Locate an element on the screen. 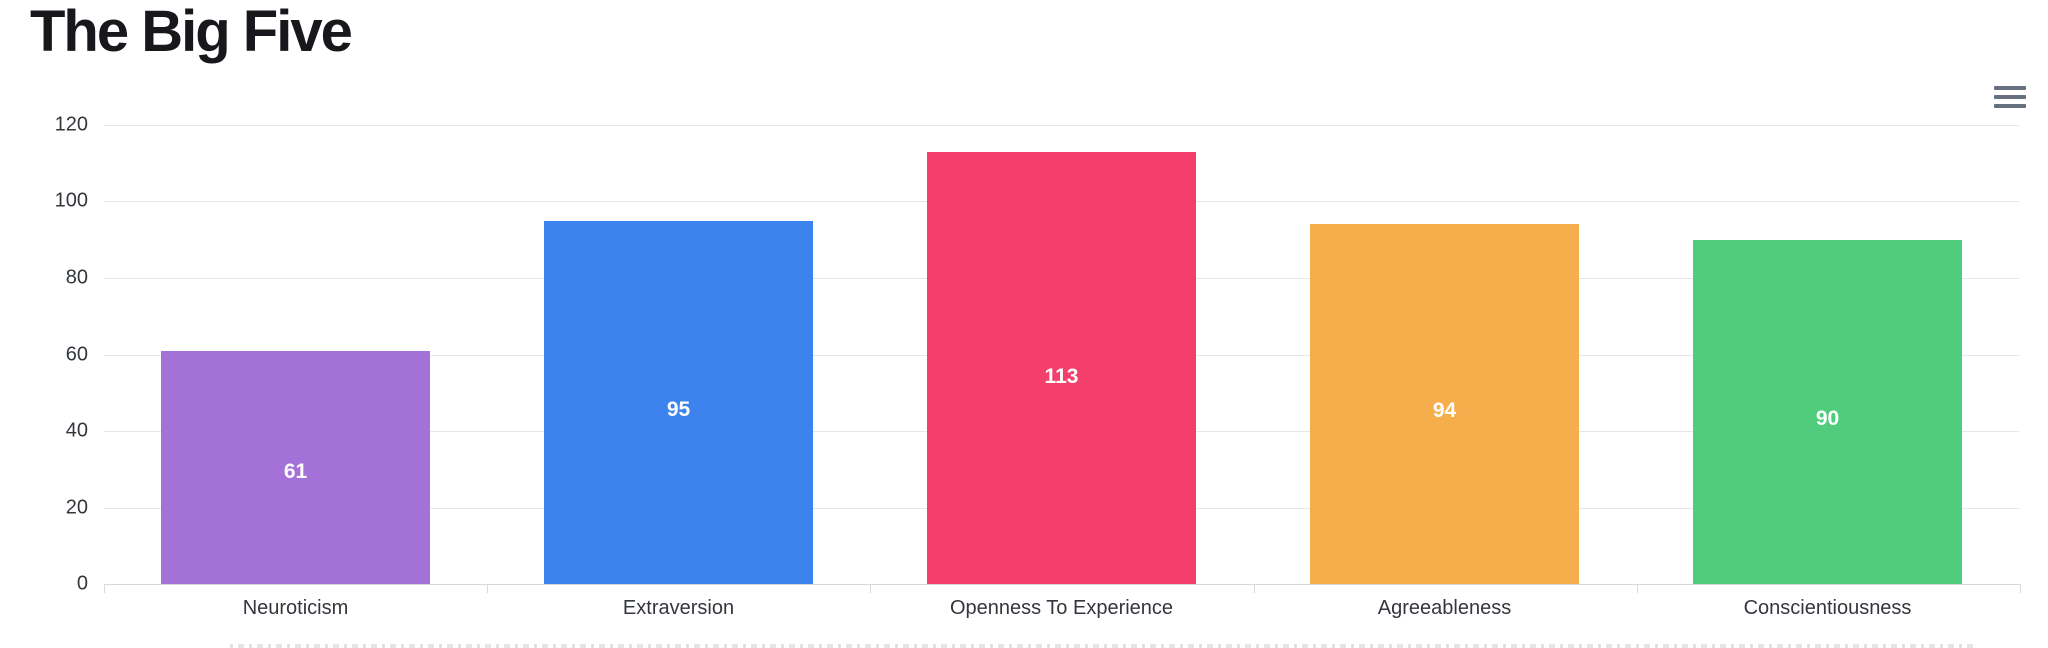 The height and width of the screenshot is (648, 2048). x-axis-label: Conscientiousness is located at coordinates (1827, 608).